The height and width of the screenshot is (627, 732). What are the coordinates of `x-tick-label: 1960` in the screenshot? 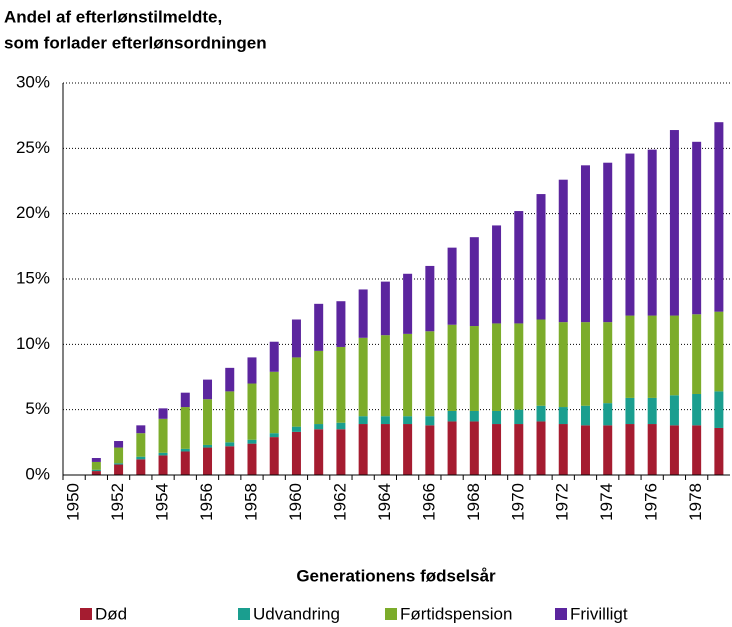 It's located at (295, 502).